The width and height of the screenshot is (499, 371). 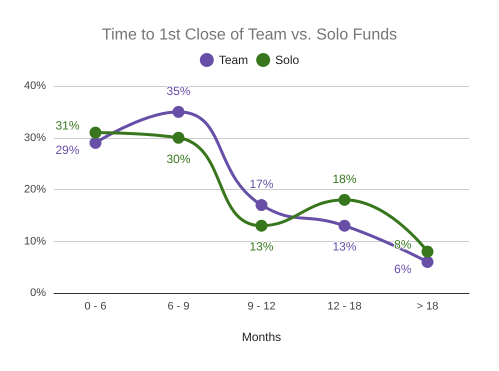 What do you see at coordinates (178, 159) in the screenshot?
I see `data-label: 30%` at bounding box center [178, 159].